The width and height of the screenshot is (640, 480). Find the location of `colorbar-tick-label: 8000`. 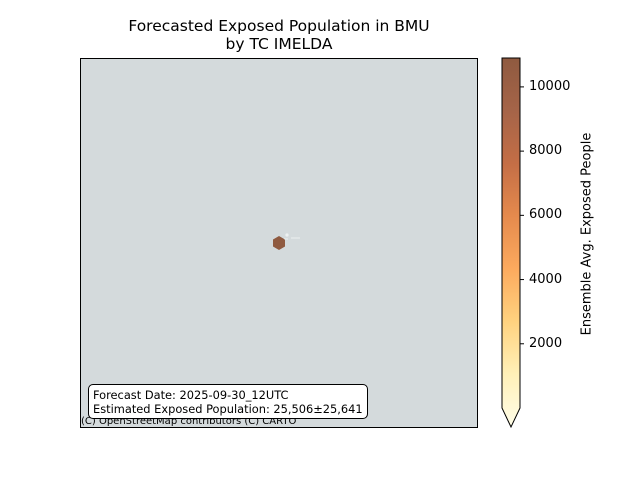

colorbar-tick-label: 8000 is located at coordinates (546, 151).